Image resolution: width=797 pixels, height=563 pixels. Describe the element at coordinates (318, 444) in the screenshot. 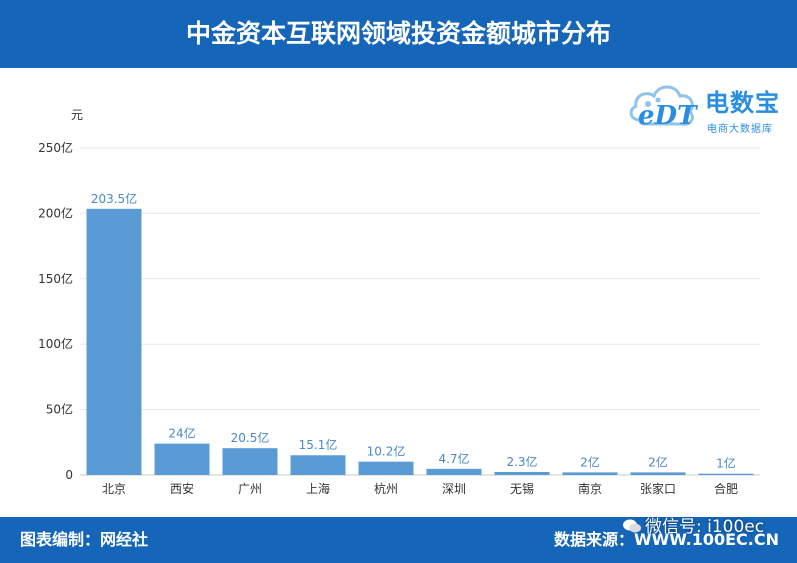

I see `data-label: 15.1亿` at that location.